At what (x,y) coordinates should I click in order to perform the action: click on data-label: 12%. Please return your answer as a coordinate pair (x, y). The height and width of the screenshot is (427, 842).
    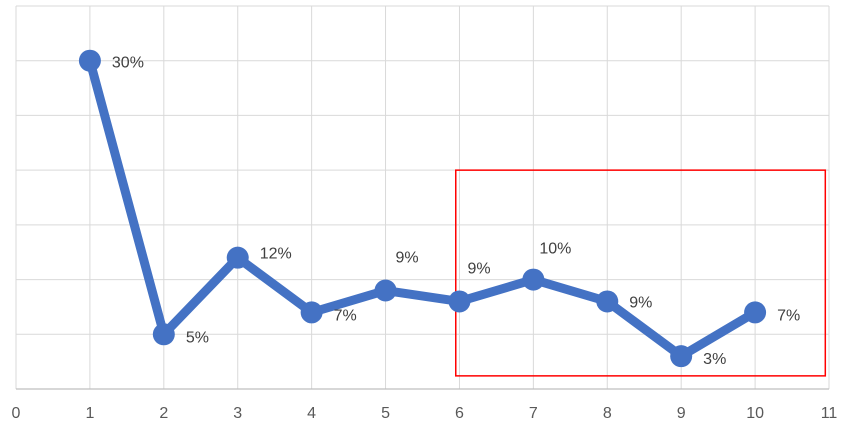
    Looking at the image, I should click on (276, 254).